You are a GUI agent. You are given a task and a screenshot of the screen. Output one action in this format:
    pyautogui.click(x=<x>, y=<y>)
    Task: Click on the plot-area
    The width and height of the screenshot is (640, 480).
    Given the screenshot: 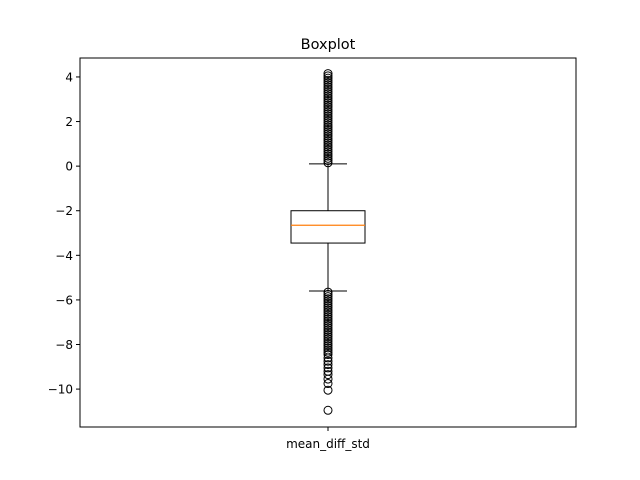 What is the action you would take?
    pyautogui.click(x=328, y=242)
    